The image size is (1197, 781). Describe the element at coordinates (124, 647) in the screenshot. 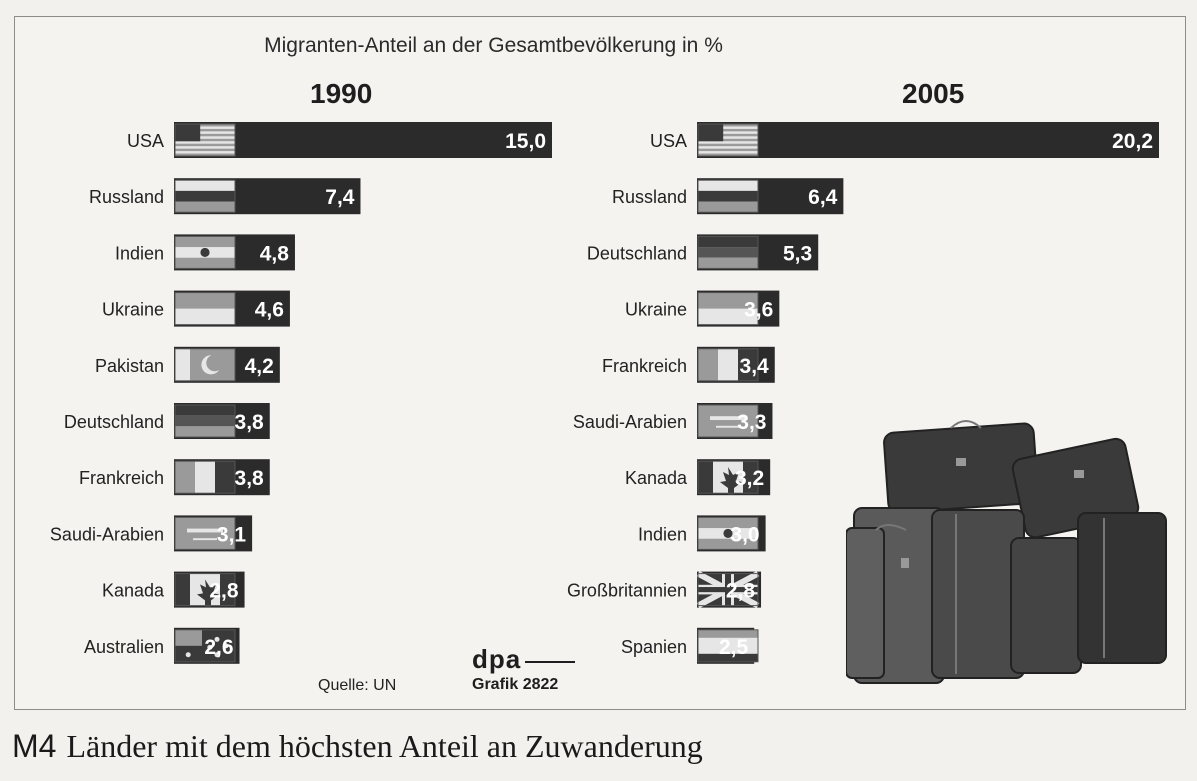

I see `category-label: Australien` at that location.